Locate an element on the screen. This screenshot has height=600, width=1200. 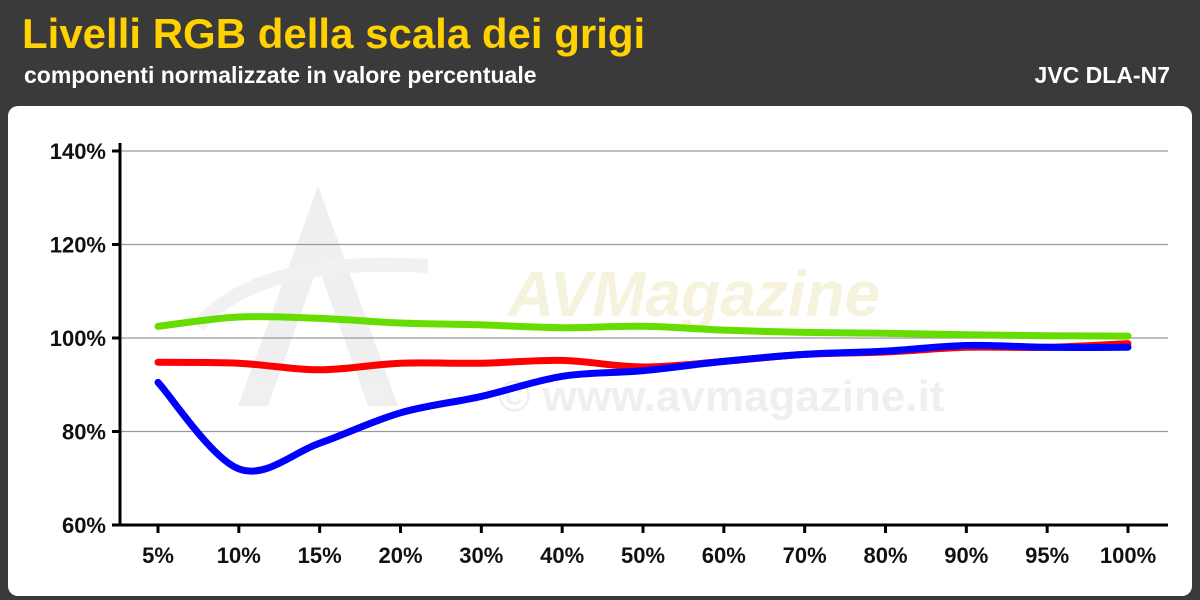
x-axis-tick-labels: 5% 10% 15% 20% 30% 40% 50% 60% 70% 80% 90% 95% 100% is located at coordinates (649, 555).